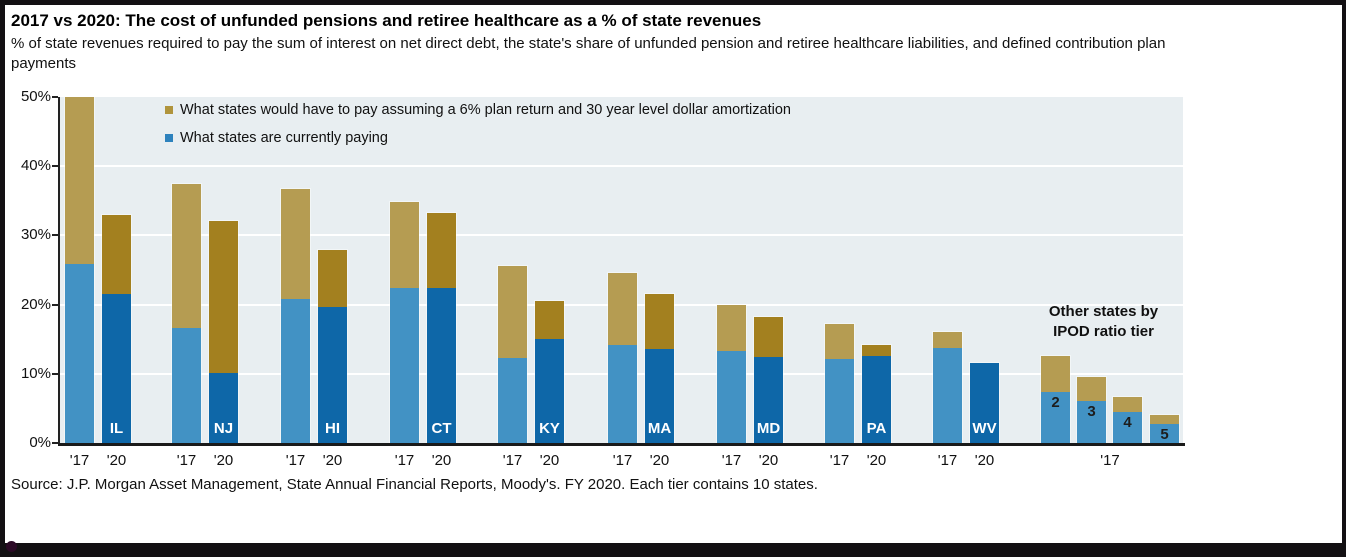  I want to click on bar-tier-3: 3, so click(1091, 410).